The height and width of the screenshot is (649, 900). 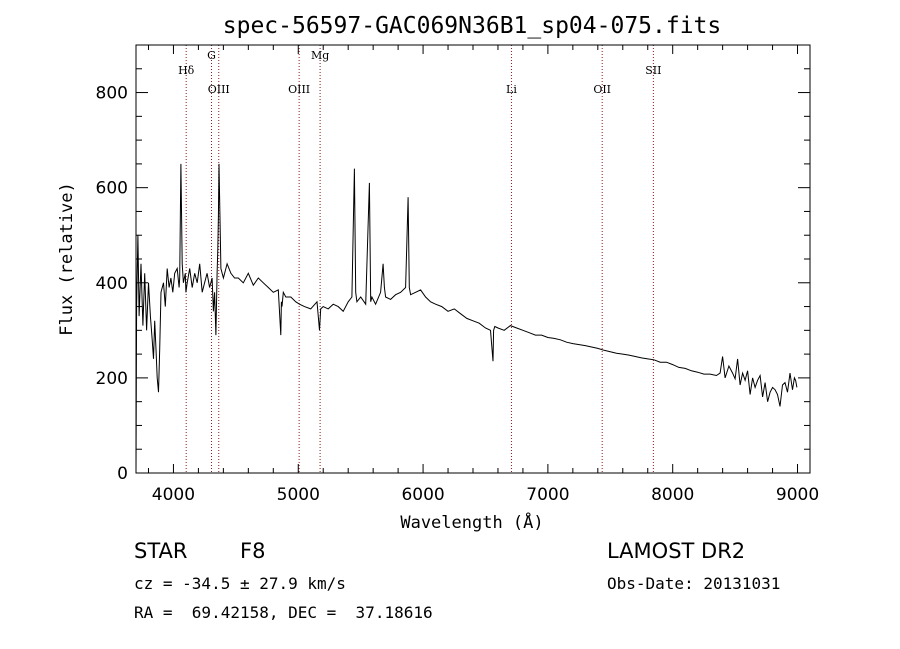 I want to click on x-tick-label: 9000, so click(x=797, y=495).